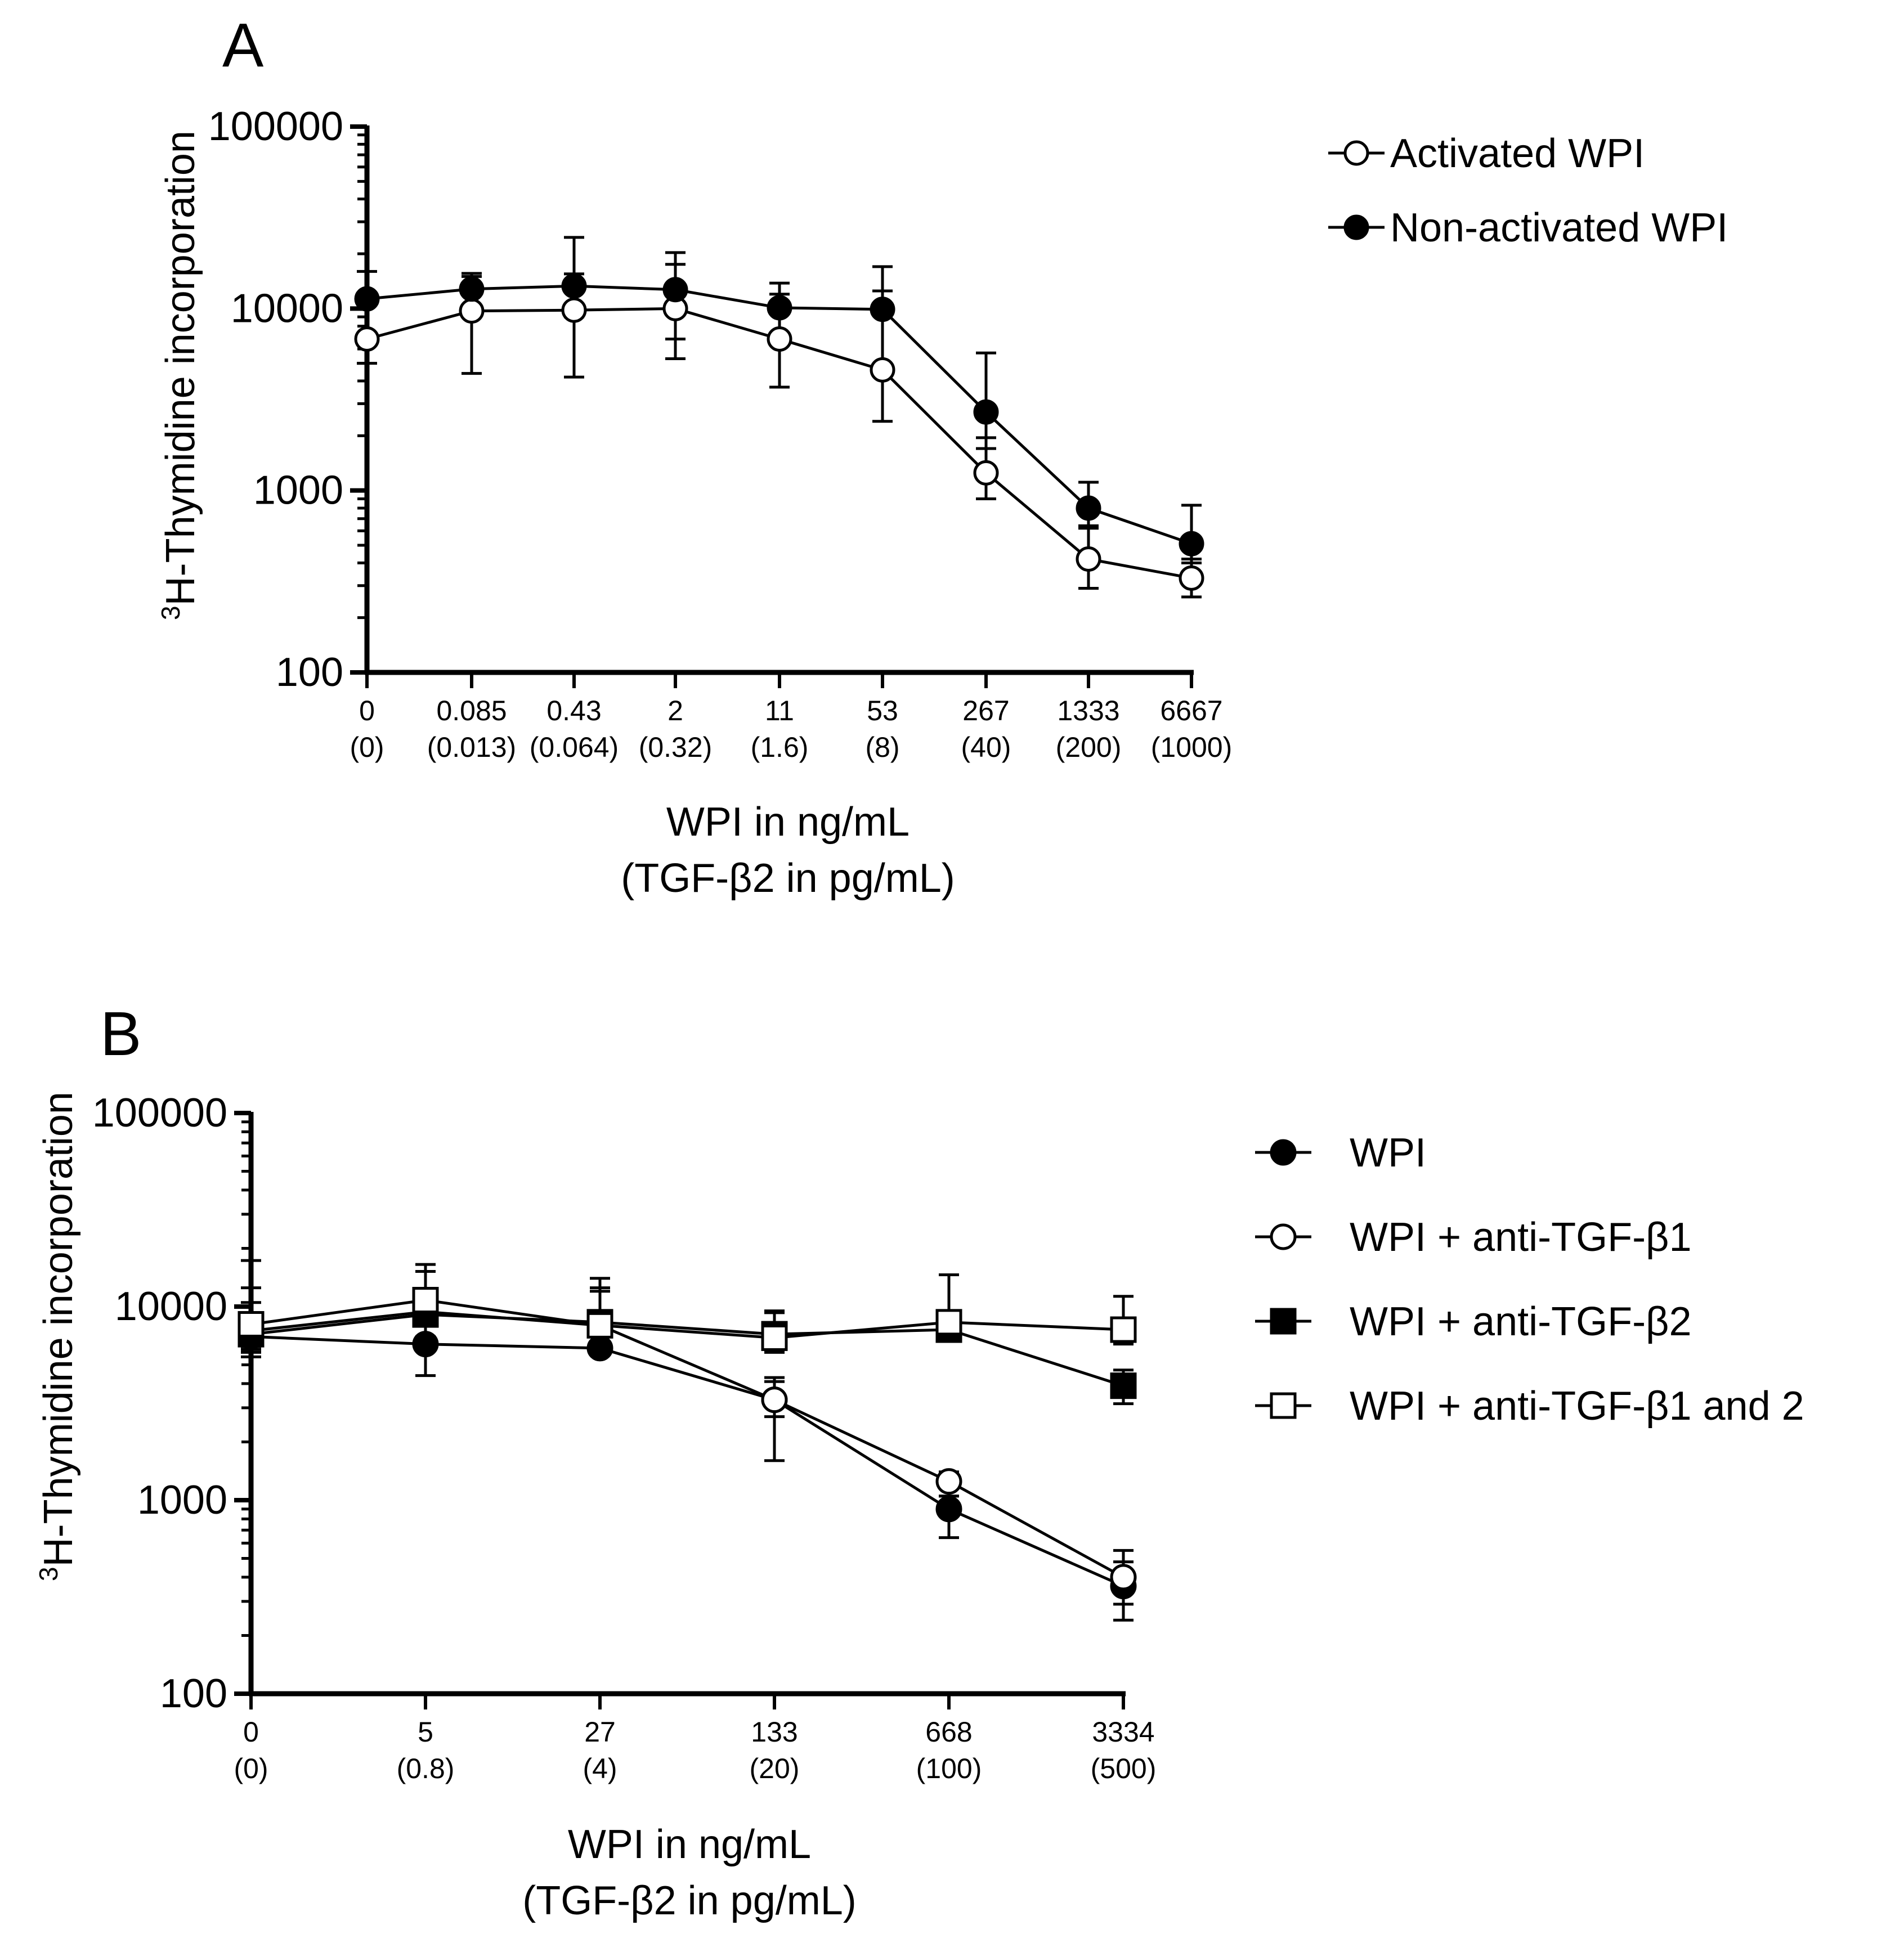 This screenshot has height=1943, width=1904. What do you see at coordinates (251, 1732) in the screenshot?
I see `panel-b-x-tick-label: 0` at bounding box center [251, 1732].